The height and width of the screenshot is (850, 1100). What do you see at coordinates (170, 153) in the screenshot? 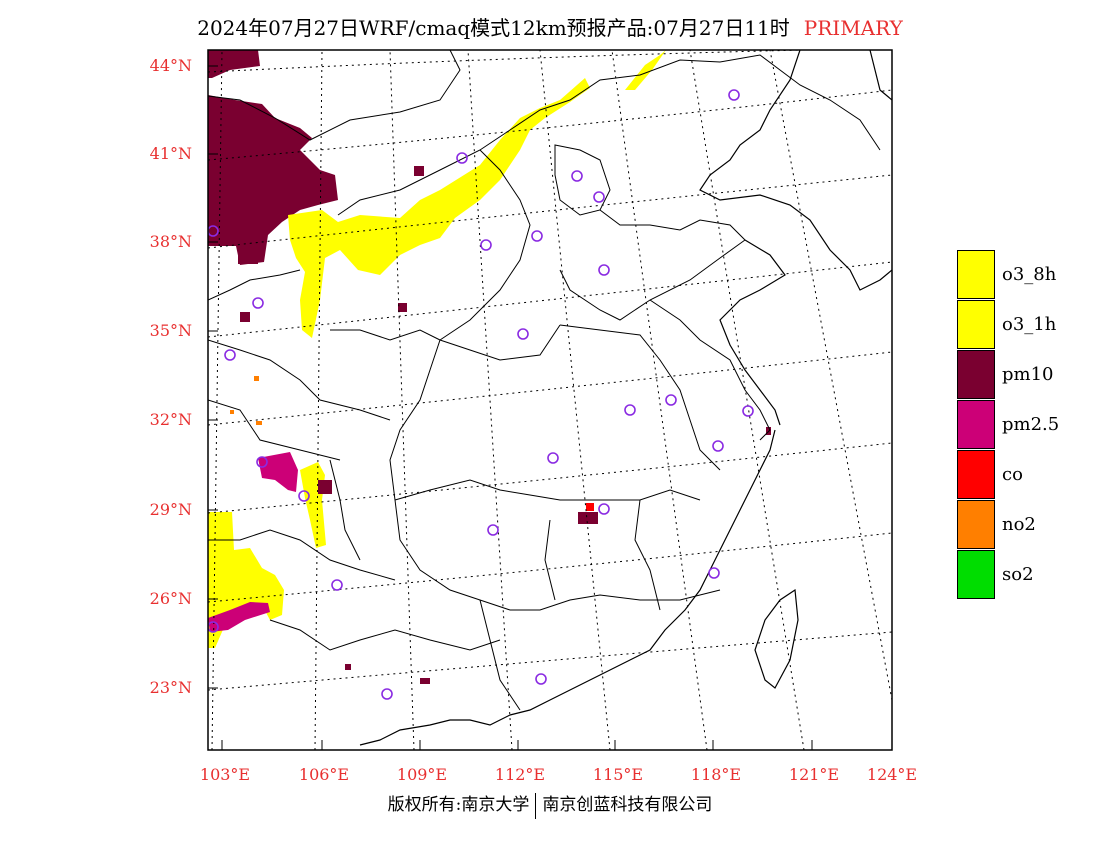
I see `lat-label-41: 41°N` at bounding box center [170, 153].